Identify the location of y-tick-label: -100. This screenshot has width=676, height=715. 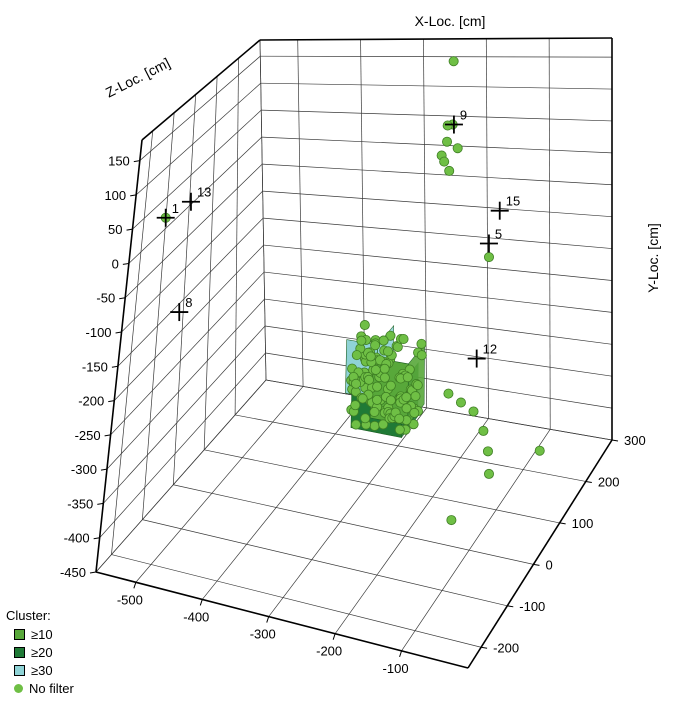
(532, 606).